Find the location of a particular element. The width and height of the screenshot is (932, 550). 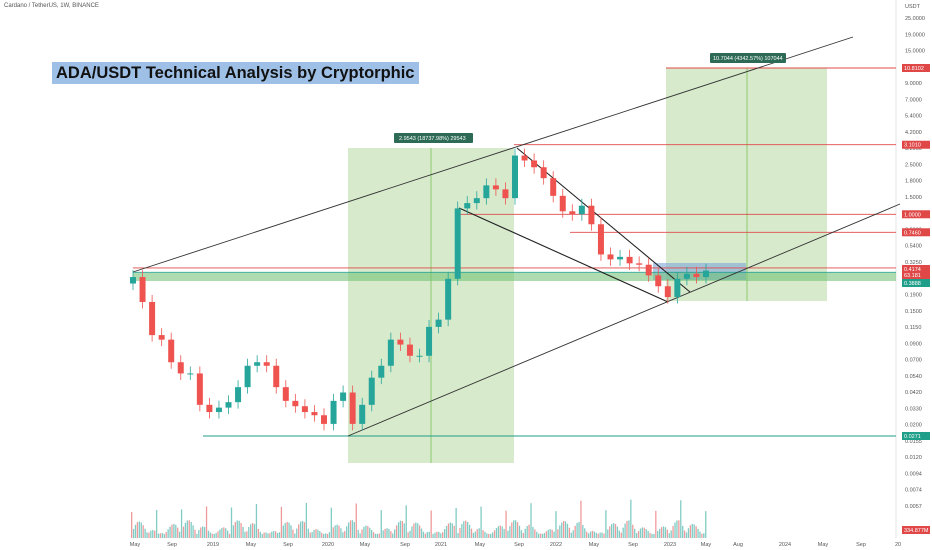

y-tick-label: 0.5400 is located at coordinates (913, 247).